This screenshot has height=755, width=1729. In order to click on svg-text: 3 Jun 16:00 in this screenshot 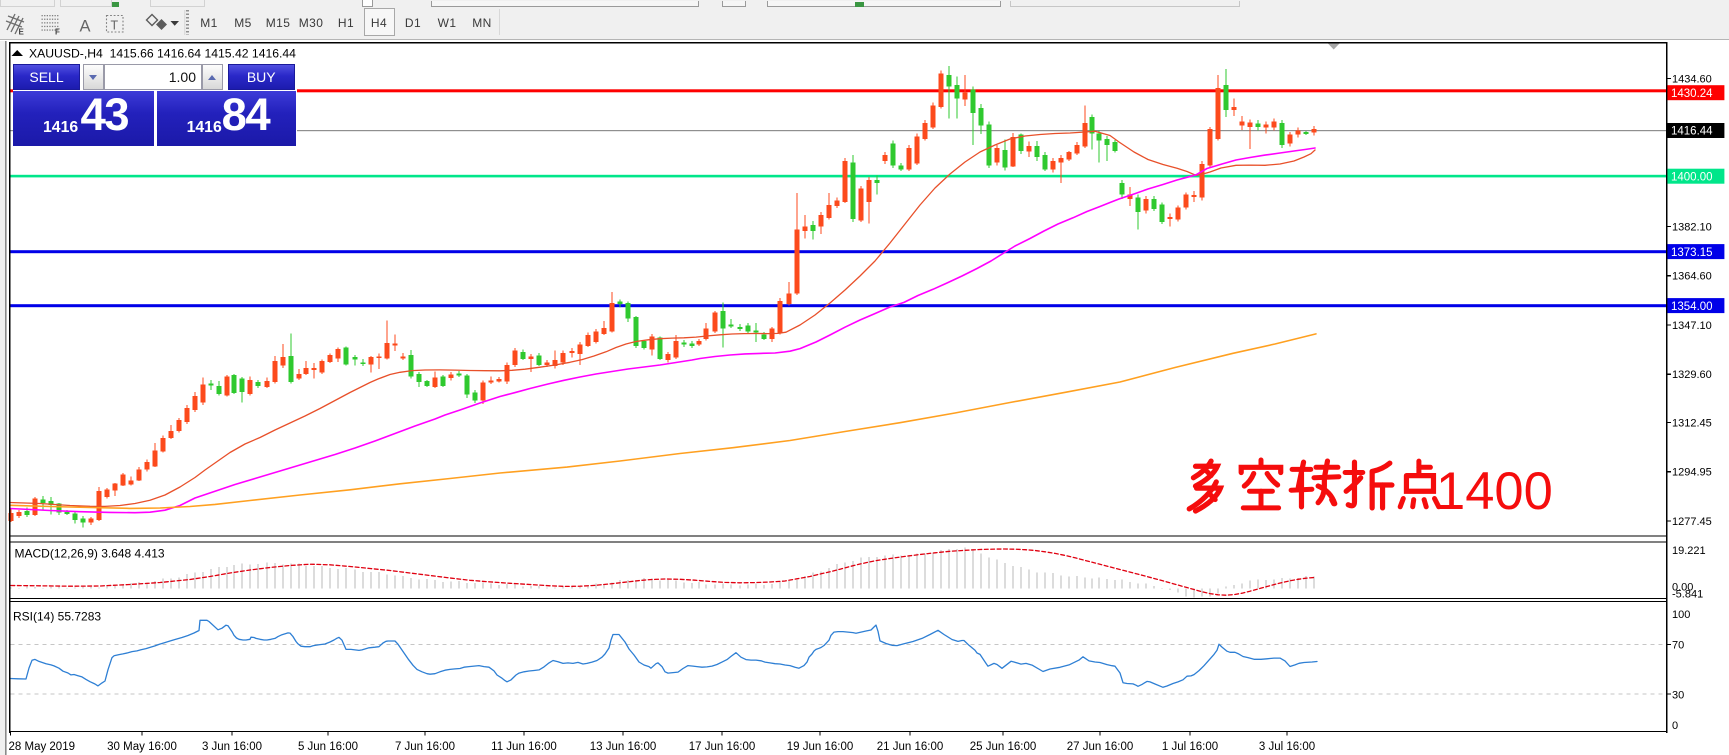, I will do `click(232, 747)`.